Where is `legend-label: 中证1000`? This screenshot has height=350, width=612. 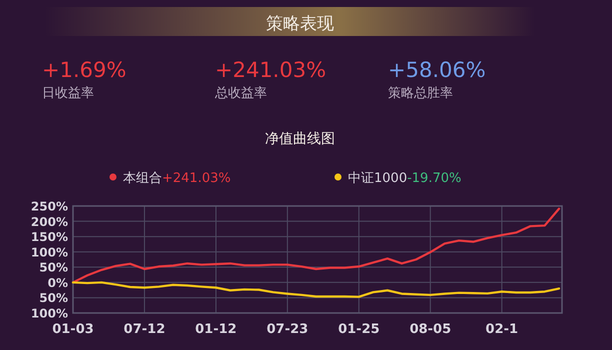 legend-label: 中证1000 is located at coordinates (378, 178).